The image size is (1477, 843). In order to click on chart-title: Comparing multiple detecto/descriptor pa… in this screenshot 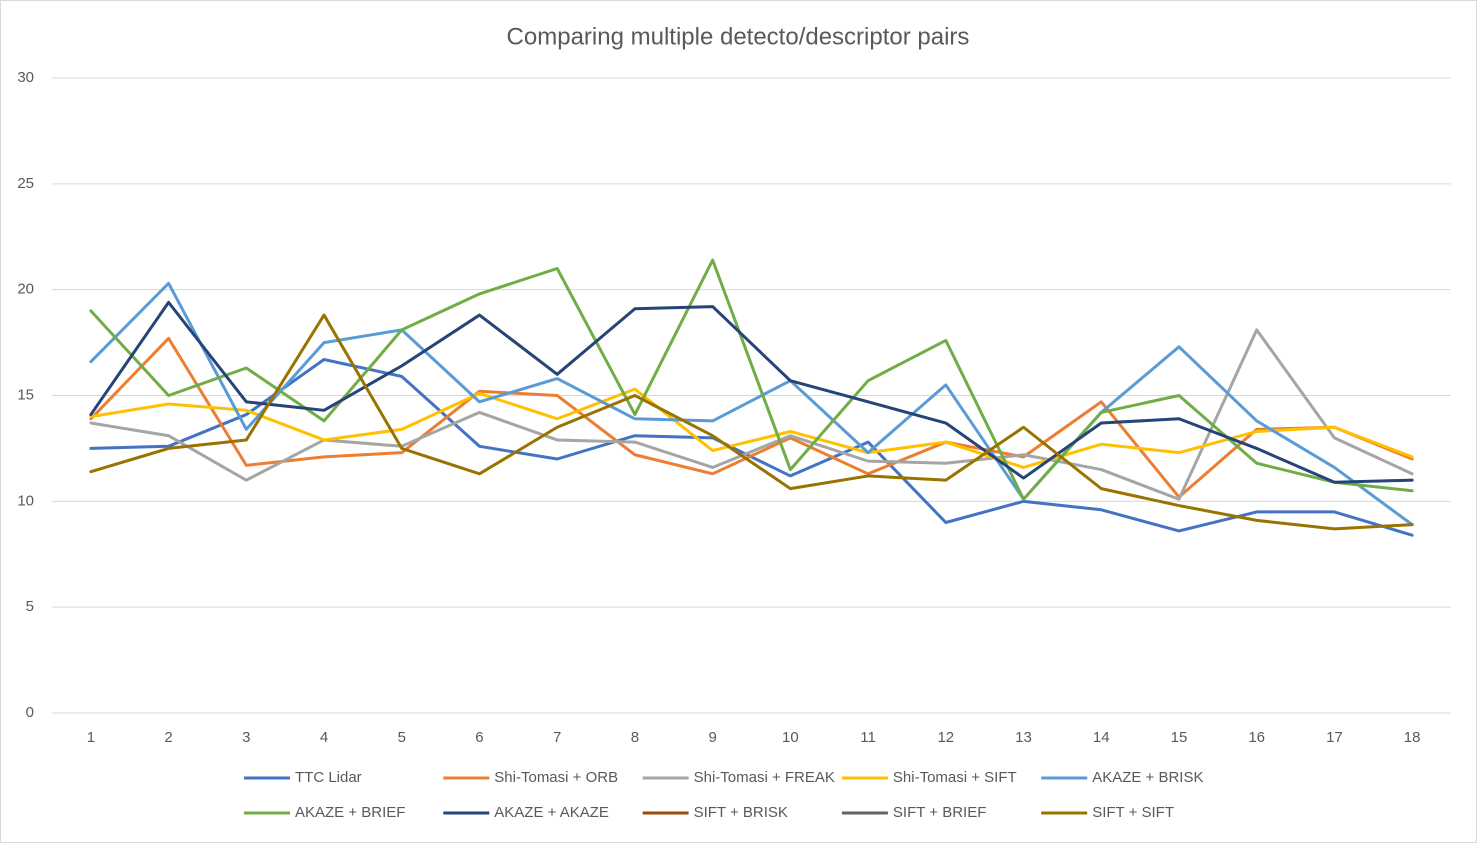, I will do `click(738, 36)`.